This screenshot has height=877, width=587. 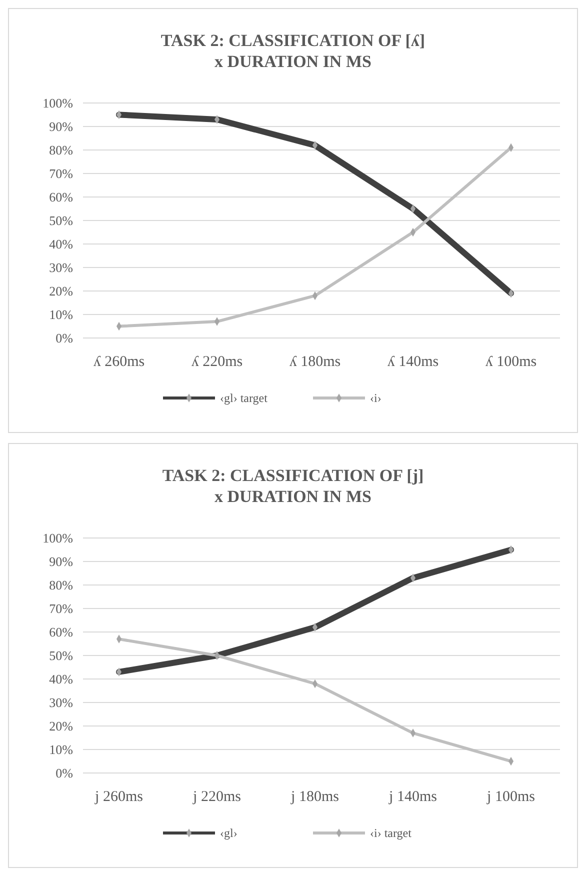 What do you see at coordinates (315, 362) in the screenshot?
I see `x-tick-label: ʎ 180ms` at bounding box center [315, 362].